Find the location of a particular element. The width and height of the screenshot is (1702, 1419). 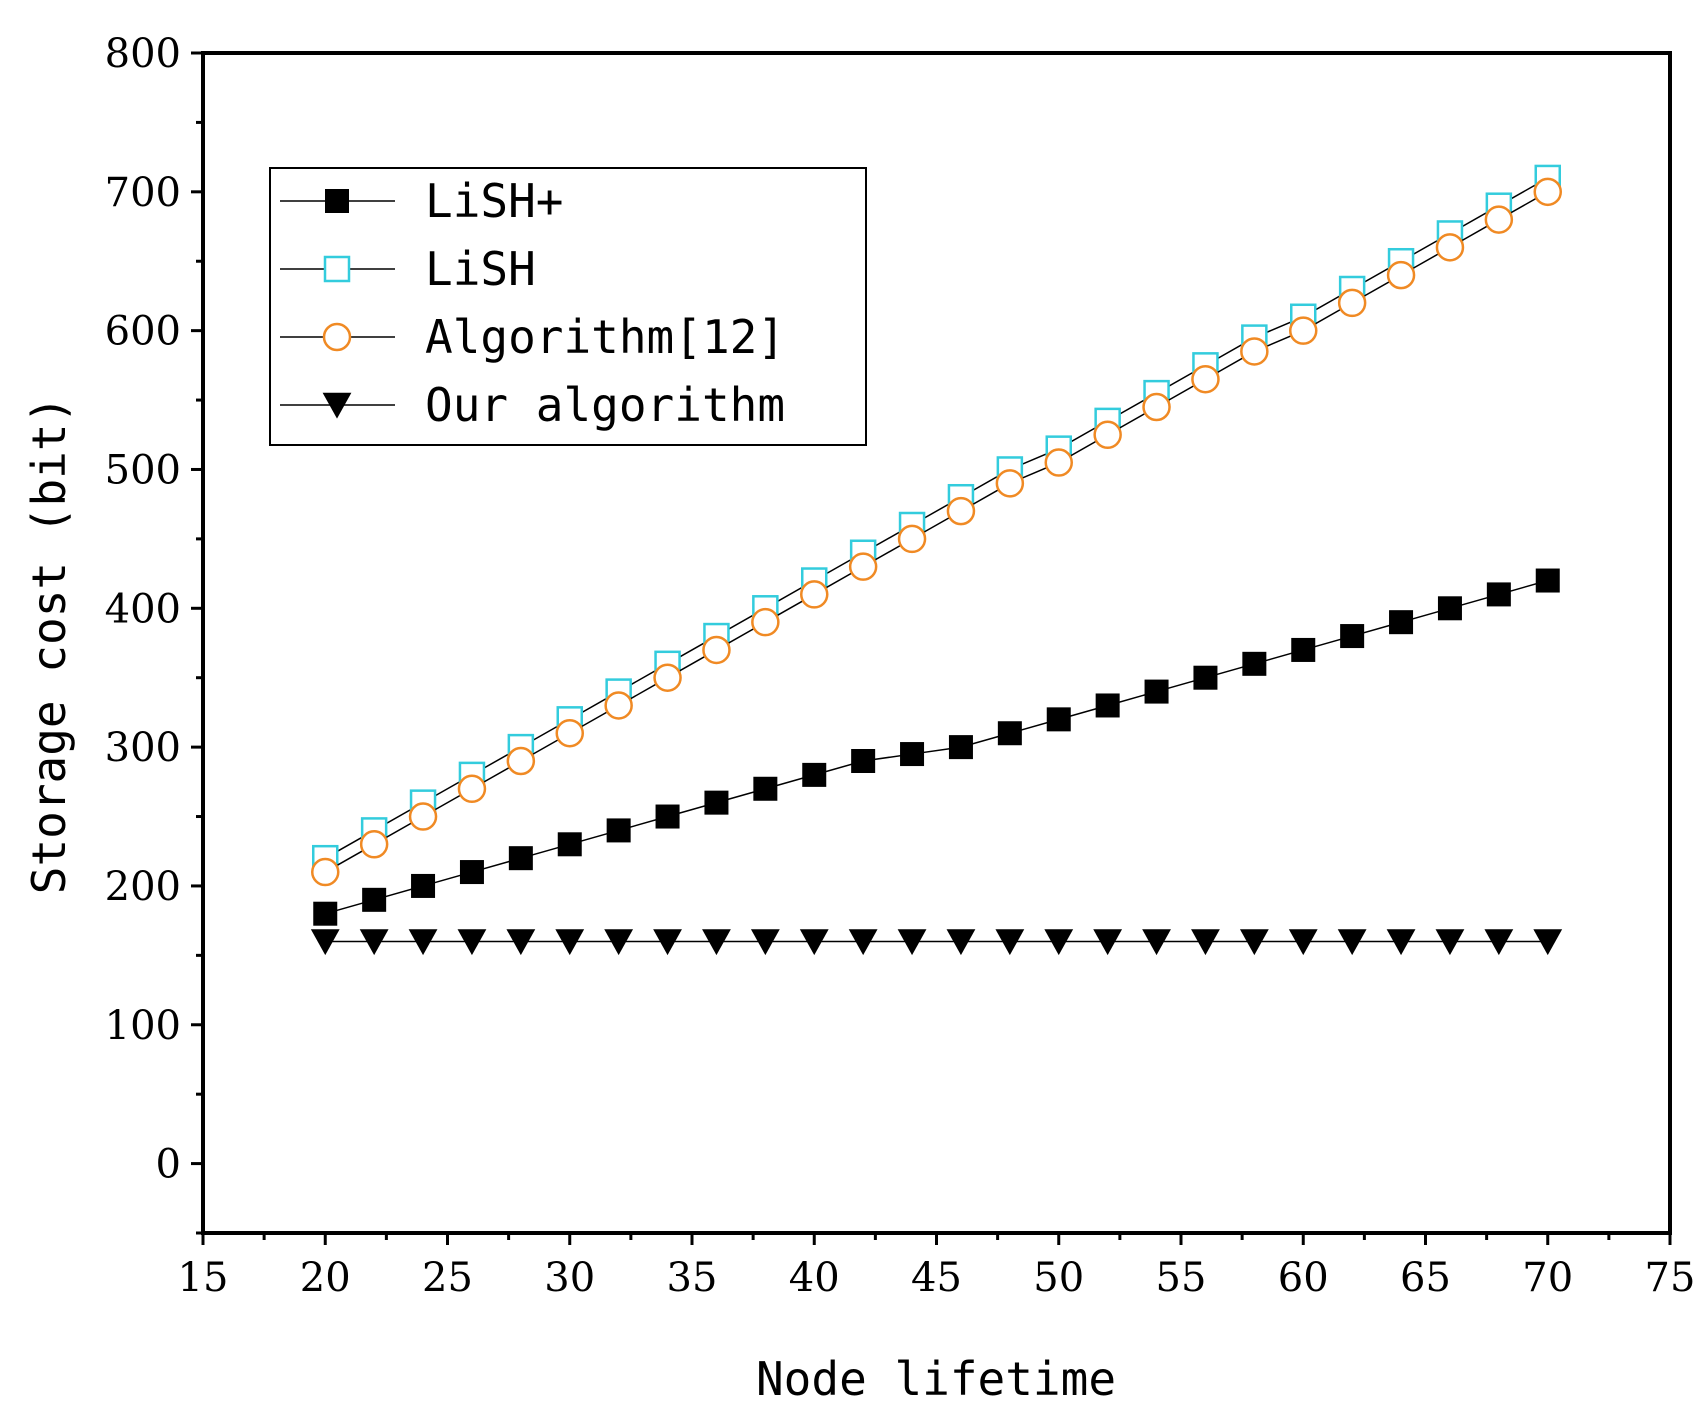

x-tick-label: 60 is located at coordinates (1303, 1278).